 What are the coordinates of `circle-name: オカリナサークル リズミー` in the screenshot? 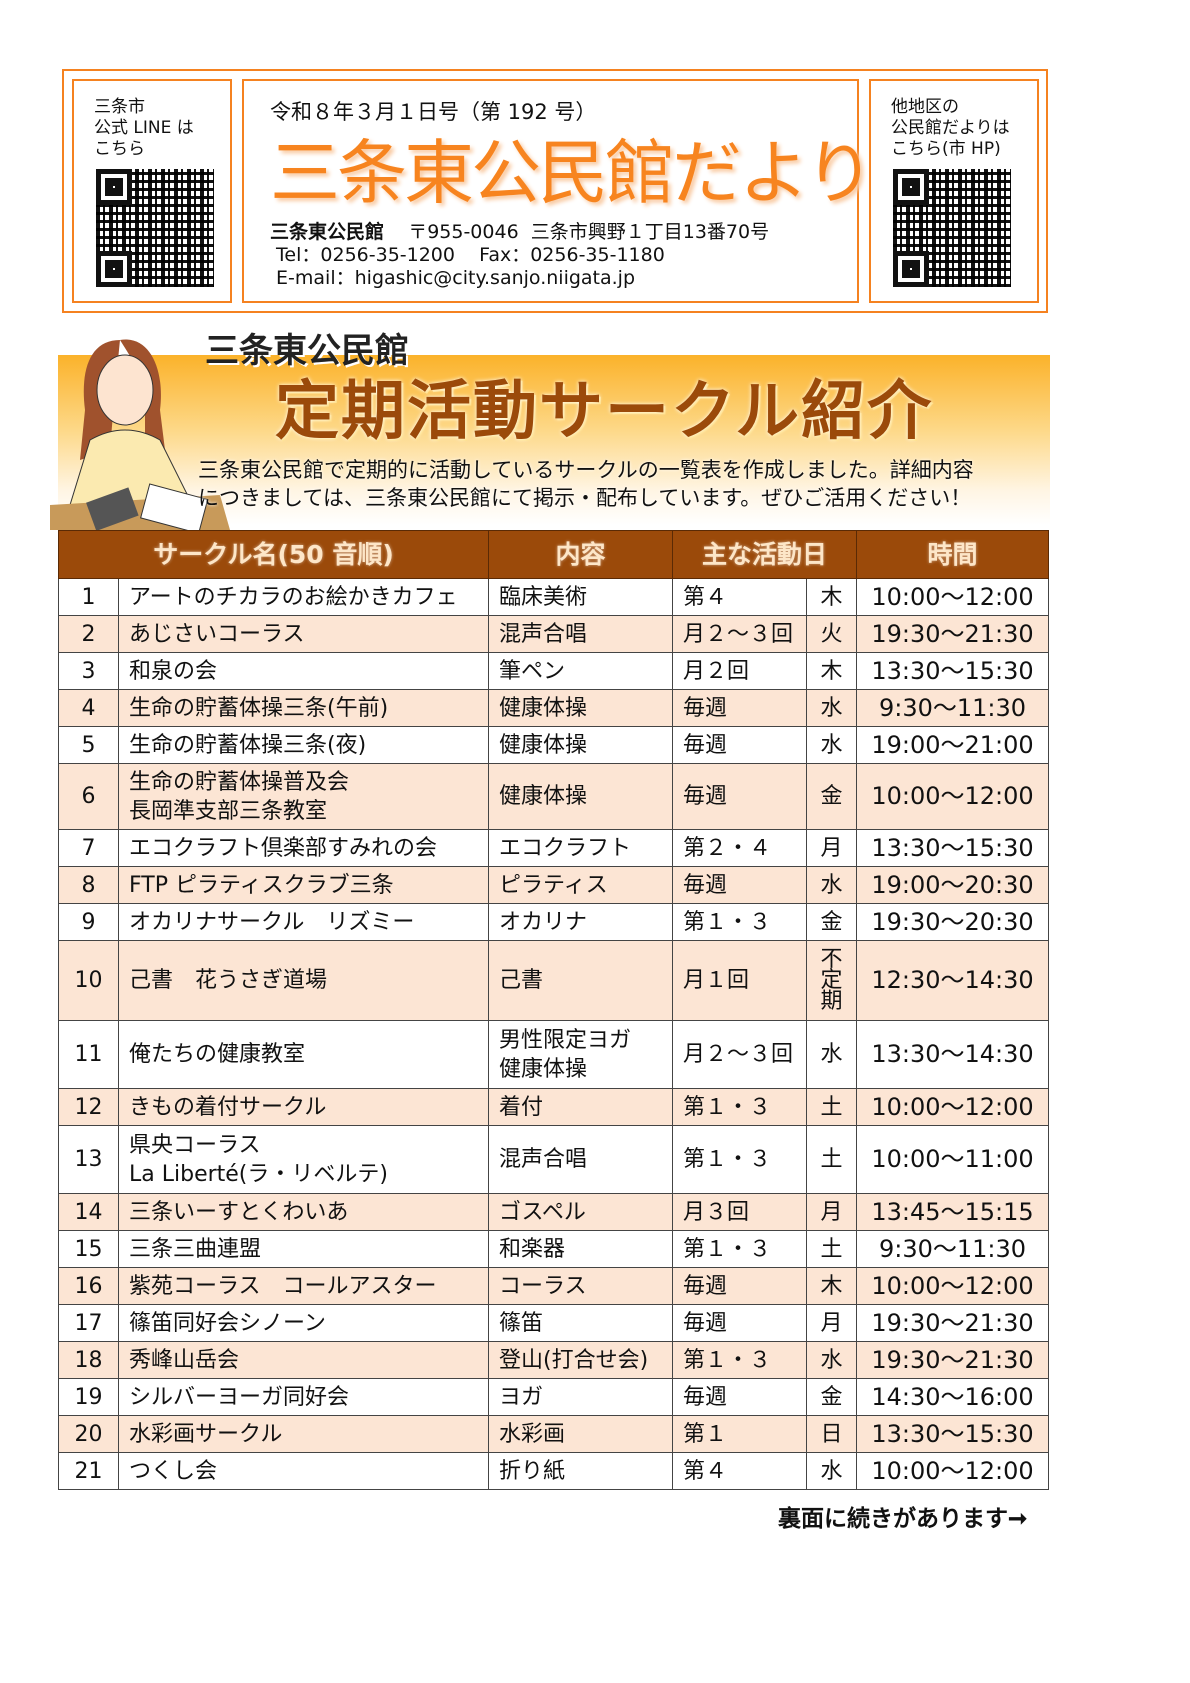 It's located at (303, 922).